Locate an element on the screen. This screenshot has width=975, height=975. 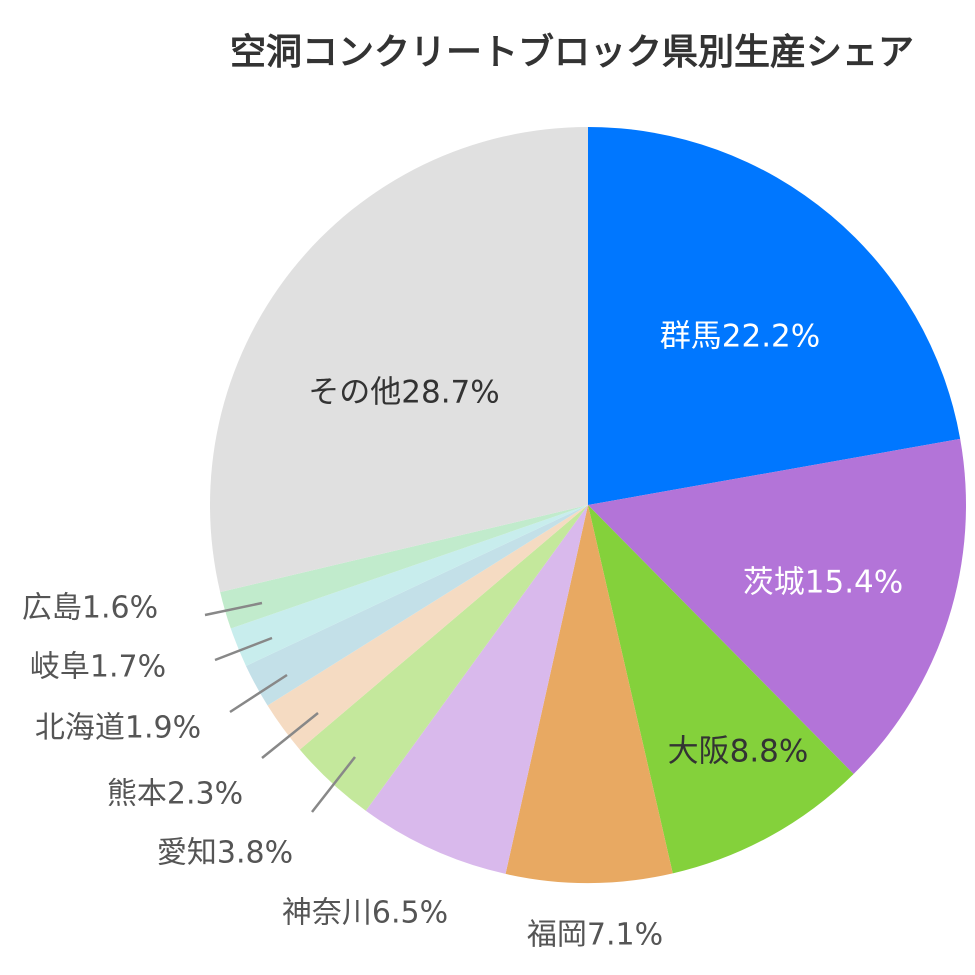
slice-label-2: 大阪8.8% is located at coordinates (738, 752).